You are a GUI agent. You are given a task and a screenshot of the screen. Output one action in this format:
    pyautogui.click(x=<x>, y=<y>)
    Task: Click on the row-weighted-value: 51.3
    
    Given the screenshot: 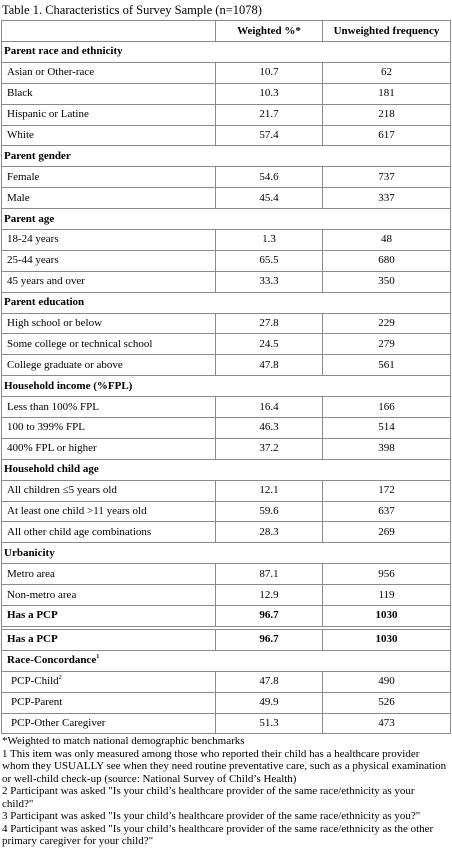 What is the action you would take?
    pyautogui.click(x=269, y=723)
    